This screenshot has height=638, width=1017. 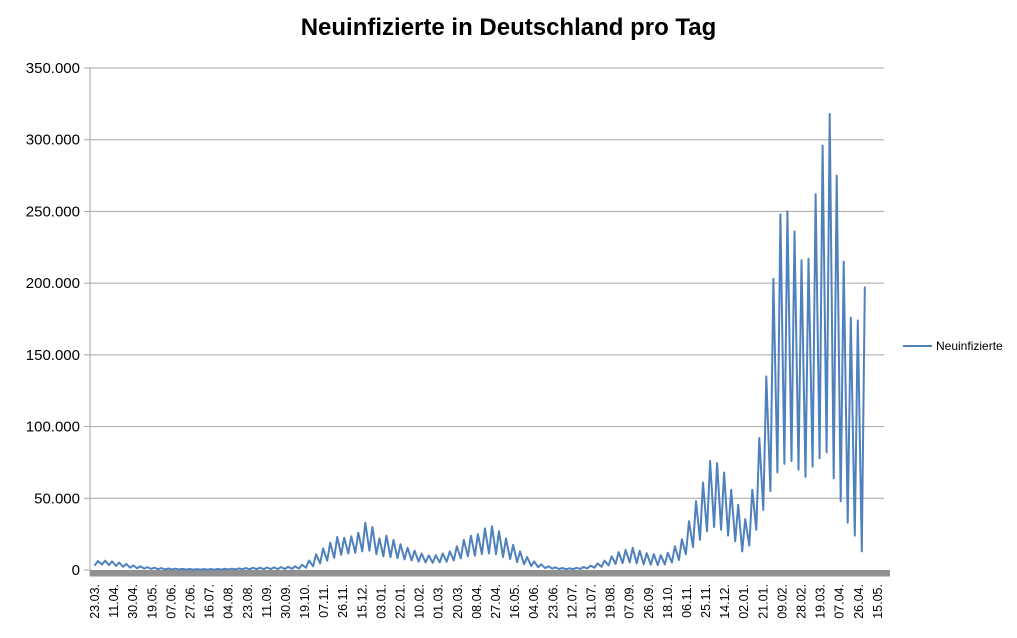 I want to click on x-axis-bar, so click(x=490, y=573).